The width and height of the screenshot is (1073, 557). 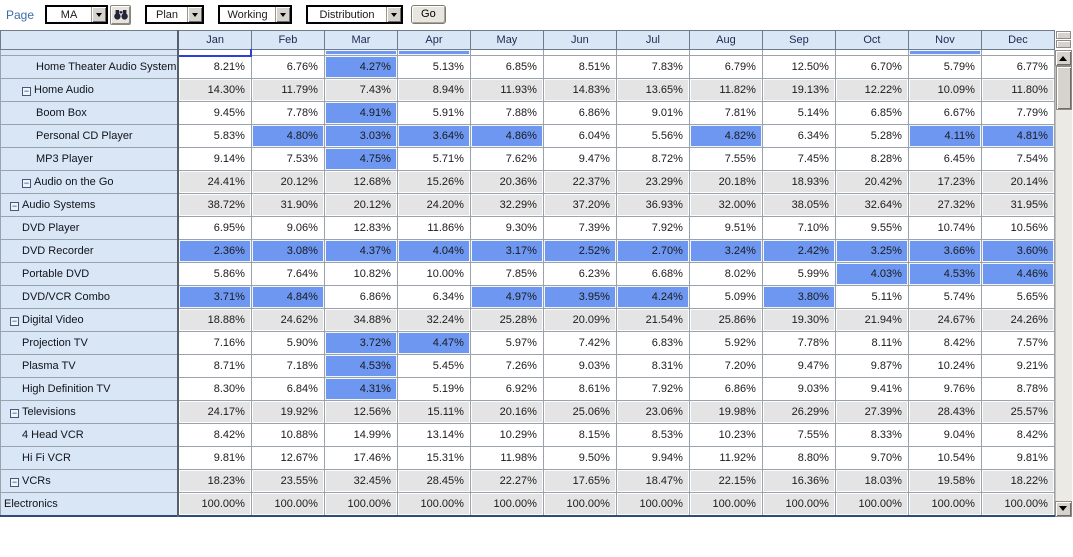 What do you see at coordinates (871, 297) in the screenshot?
I see `data-cell: 5.11%` at bounding box center [871, 297].